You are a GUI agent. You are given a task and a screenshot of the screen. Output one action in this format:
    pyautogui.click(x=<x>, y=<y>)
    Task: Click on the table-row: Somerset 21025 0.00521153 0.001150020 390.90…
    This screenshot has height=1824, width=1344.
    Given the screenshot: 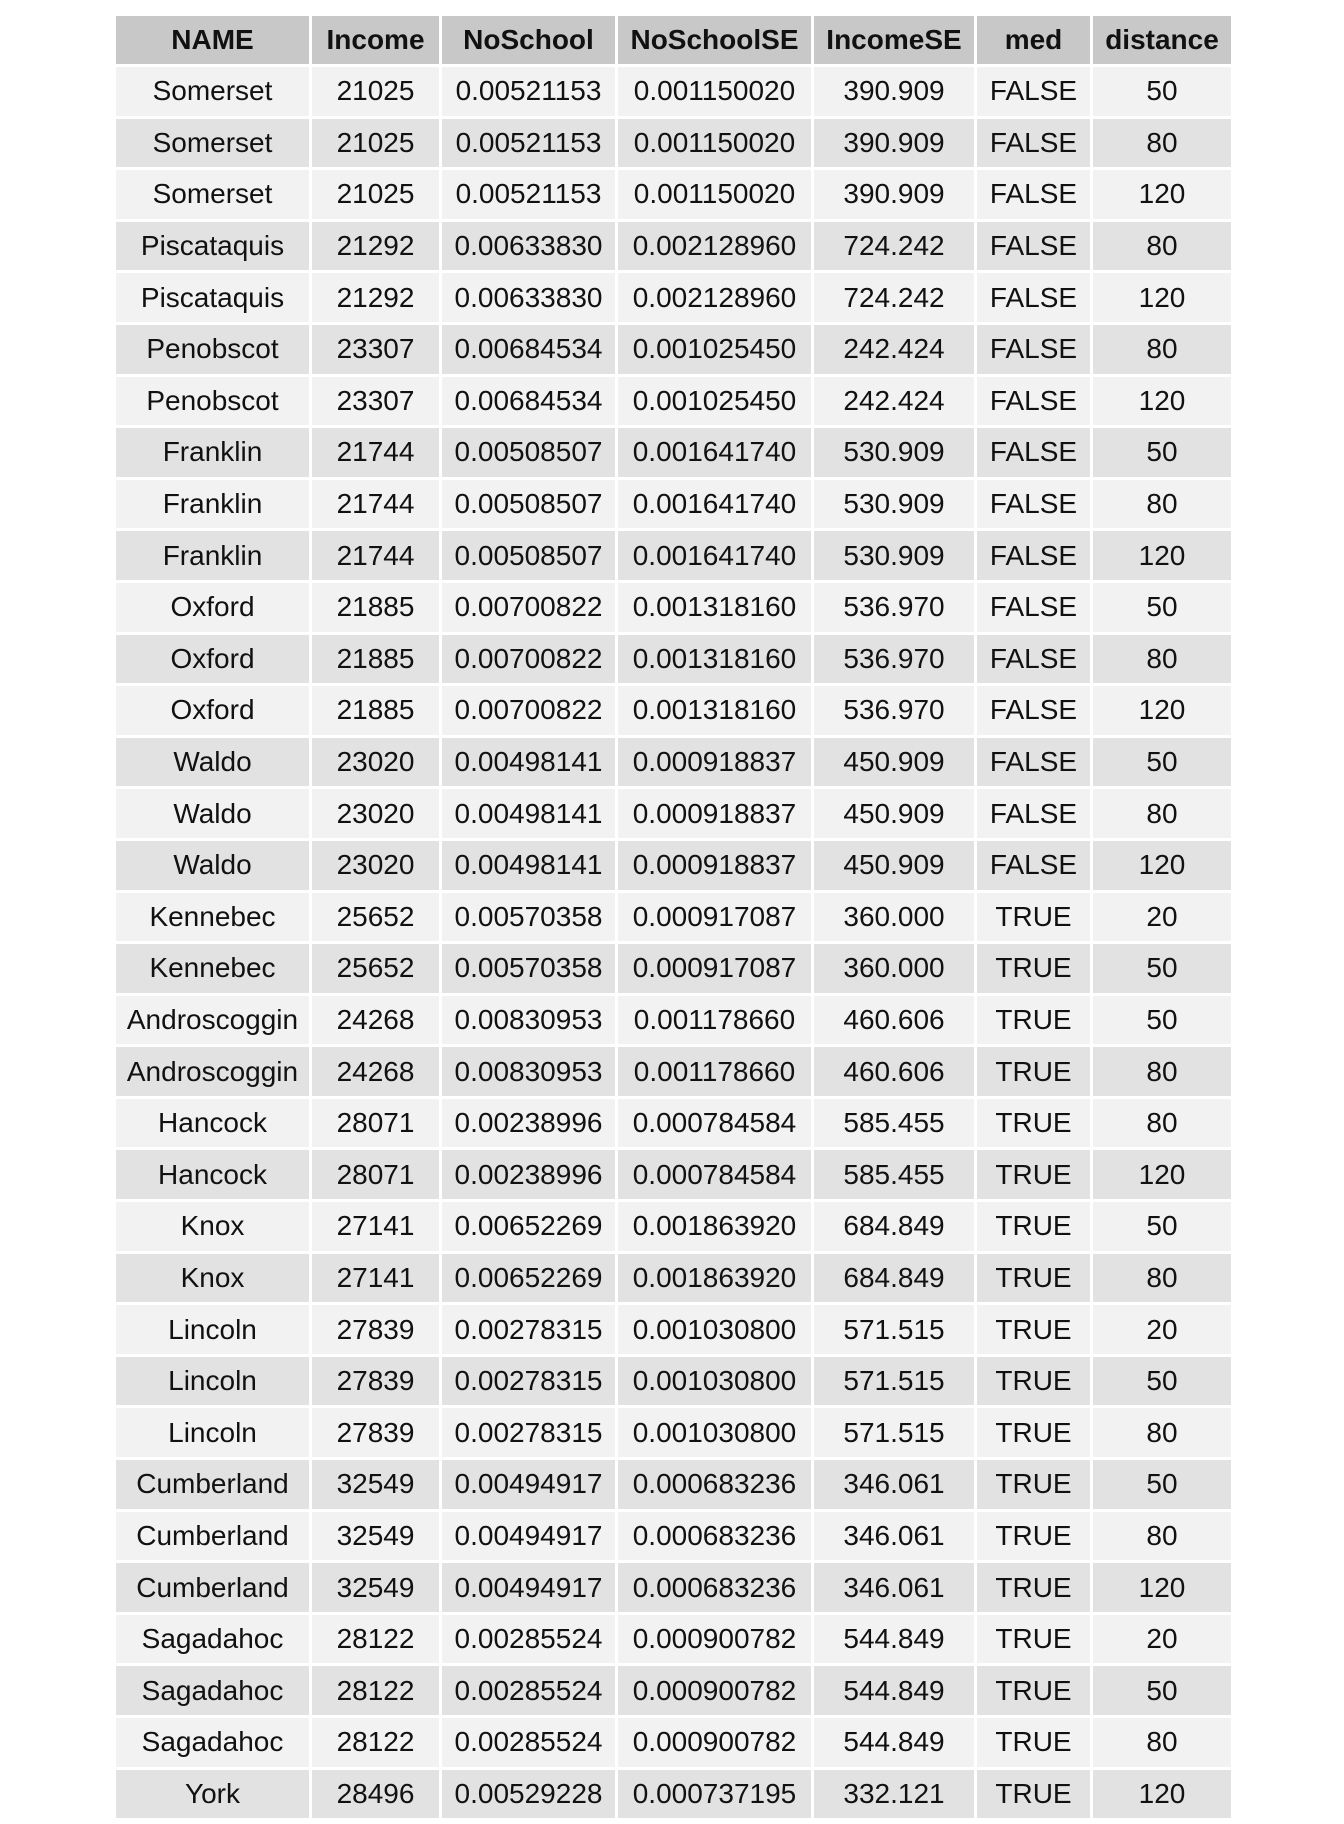 What is the action you would take?
    pyautogui.click(x=673, y=143)
    